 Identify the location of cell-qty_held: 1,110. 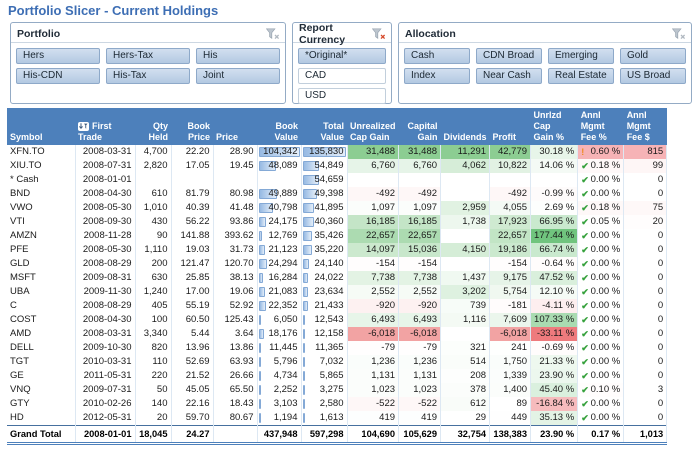
(153, 250).